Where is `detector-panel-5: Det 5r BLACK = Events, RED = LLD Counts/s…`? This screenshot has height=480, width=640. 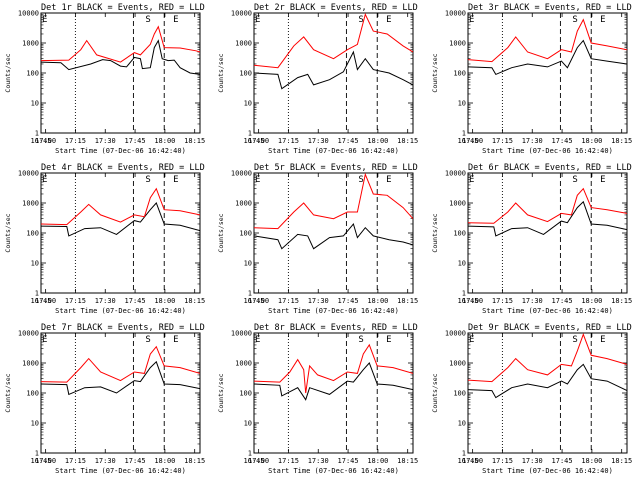 detector-panel-5: Det 5r BLACK = Events, RED = LLD Counts/s… is located at coordinates (317, 239).